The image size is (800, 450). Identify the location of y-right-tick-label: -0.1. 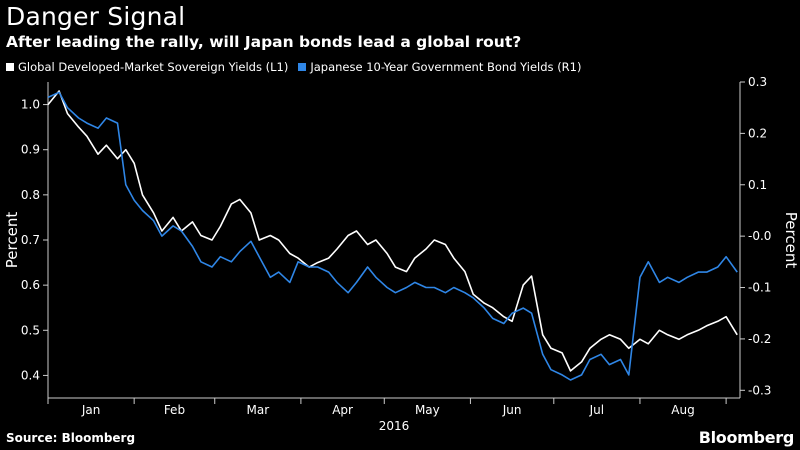
(759, 288).